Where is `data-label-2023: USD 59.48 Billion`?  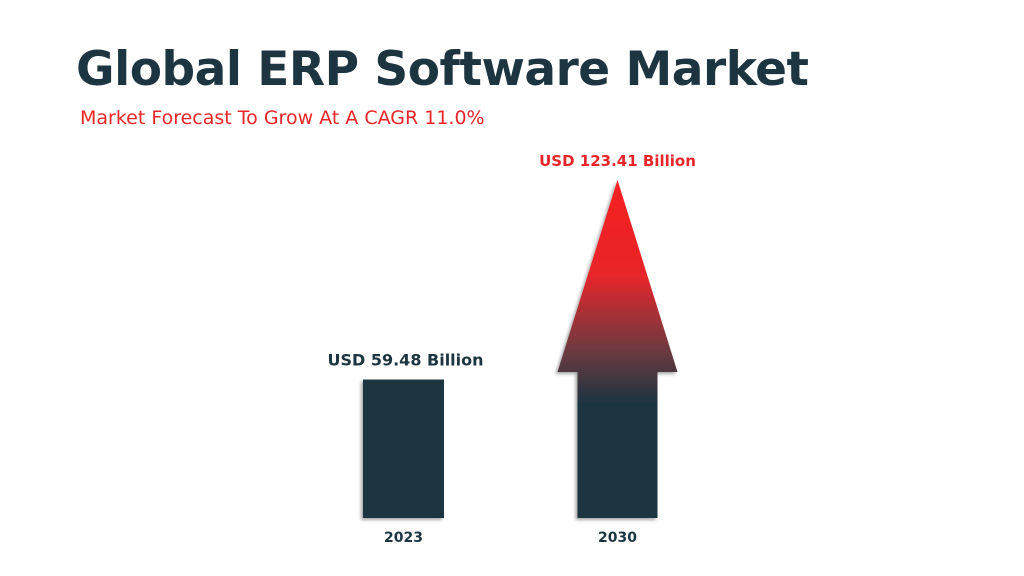 data-label-2023: USD 59.48 Billion is located at coordinates (405, 360).